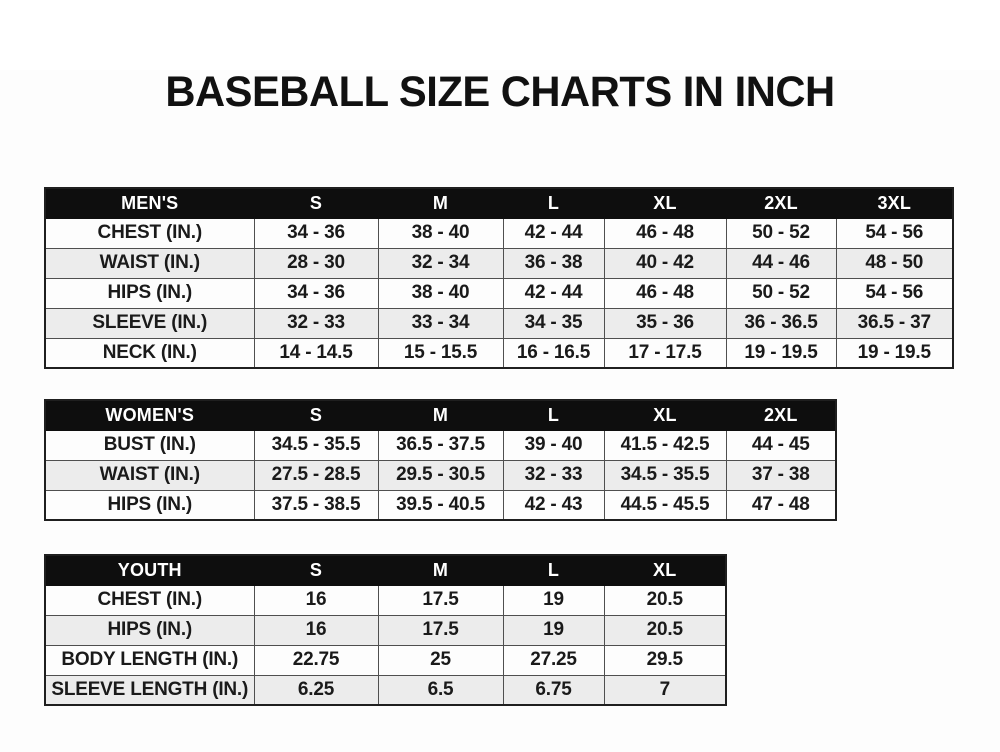 Image resolution: width=1000 pixels, height=752 pixels. What do you see at coordinates (665, 505) in the screenshot?
I see `size-value: 44.5 - 45.5` at bounding box center [665, 505].